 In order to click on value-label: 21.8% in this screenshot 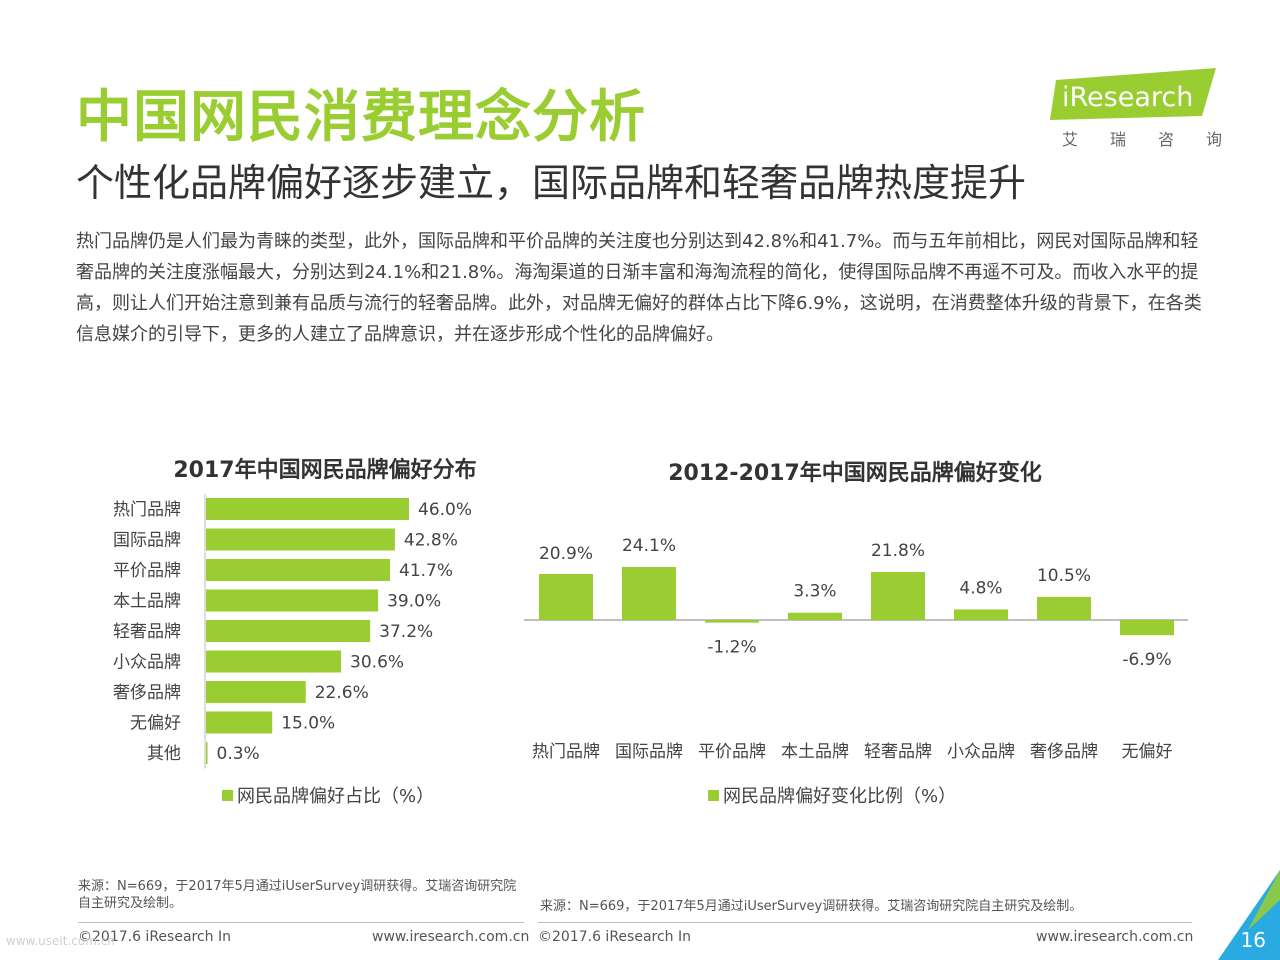, I will do `click(898, 551)`.